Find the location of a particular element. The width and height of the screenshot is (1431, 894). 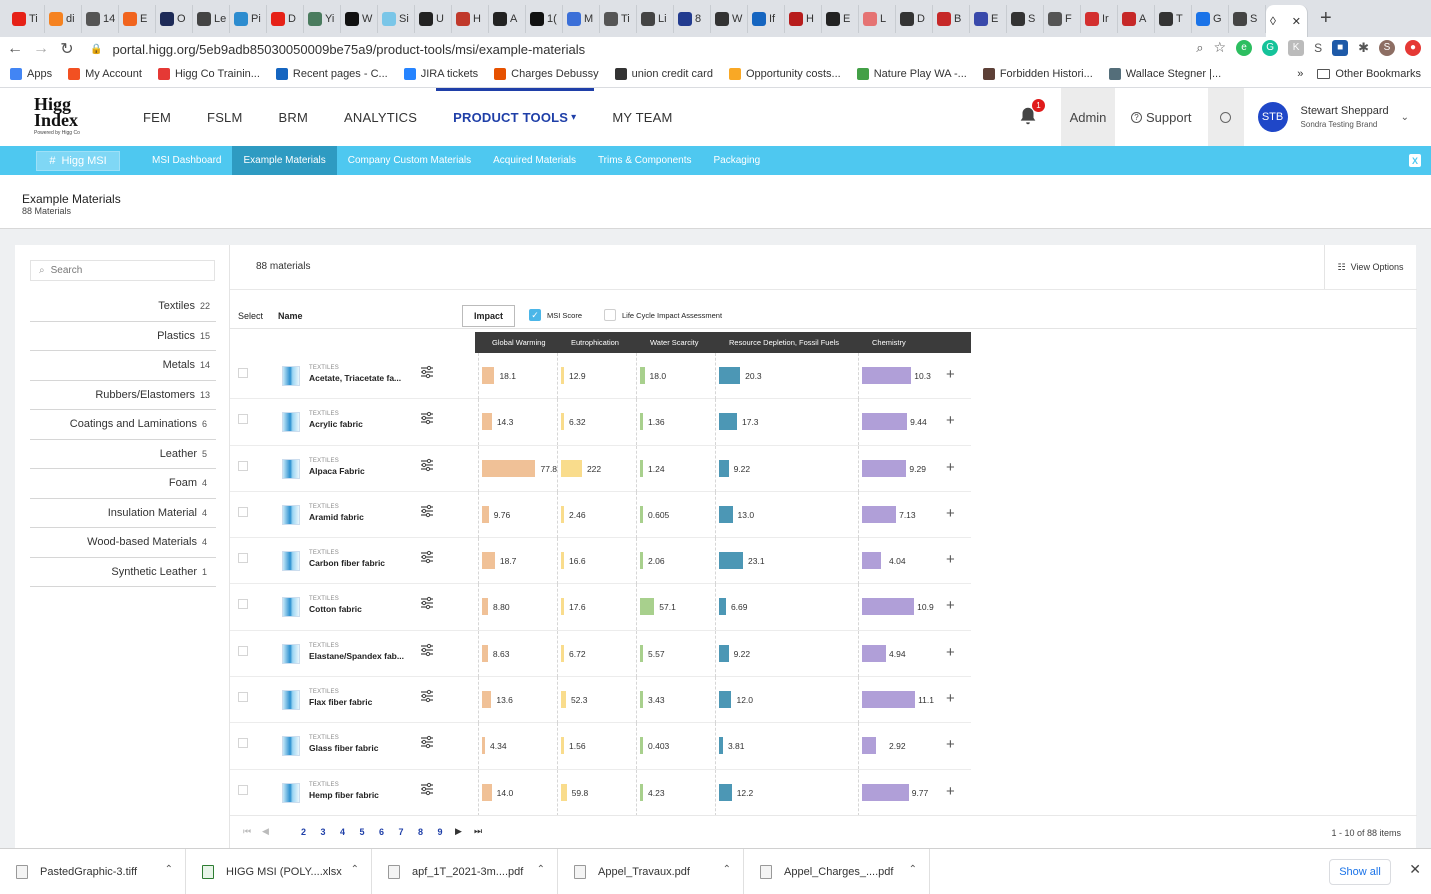

admin-button: Admin is located at coordinates (1088, 117).